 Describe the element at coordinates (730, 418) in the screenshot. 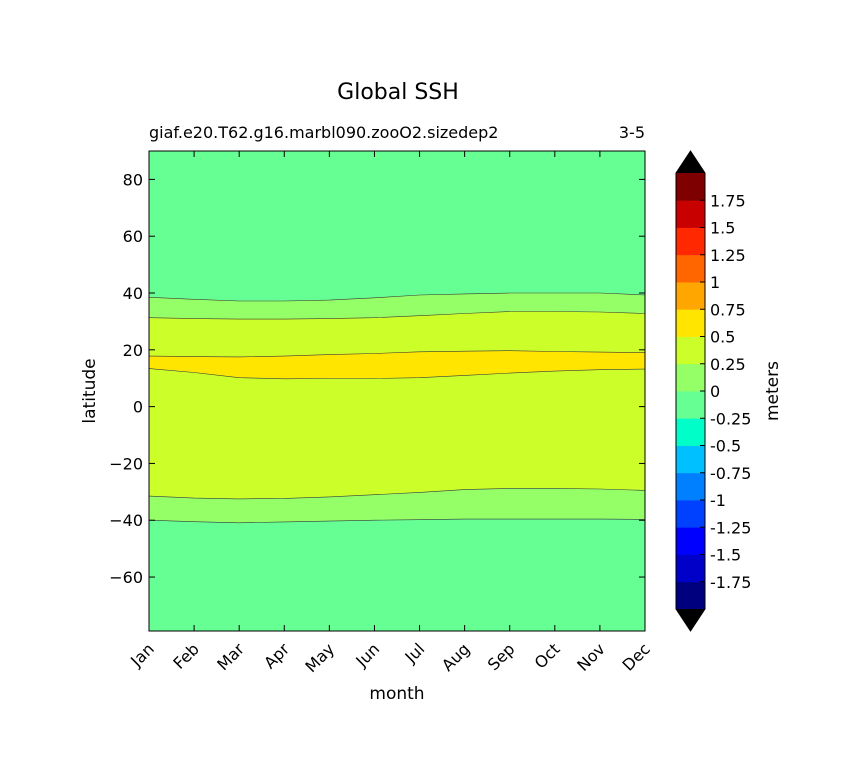

I see `colorbar-tick-label: -0.25` at that location.